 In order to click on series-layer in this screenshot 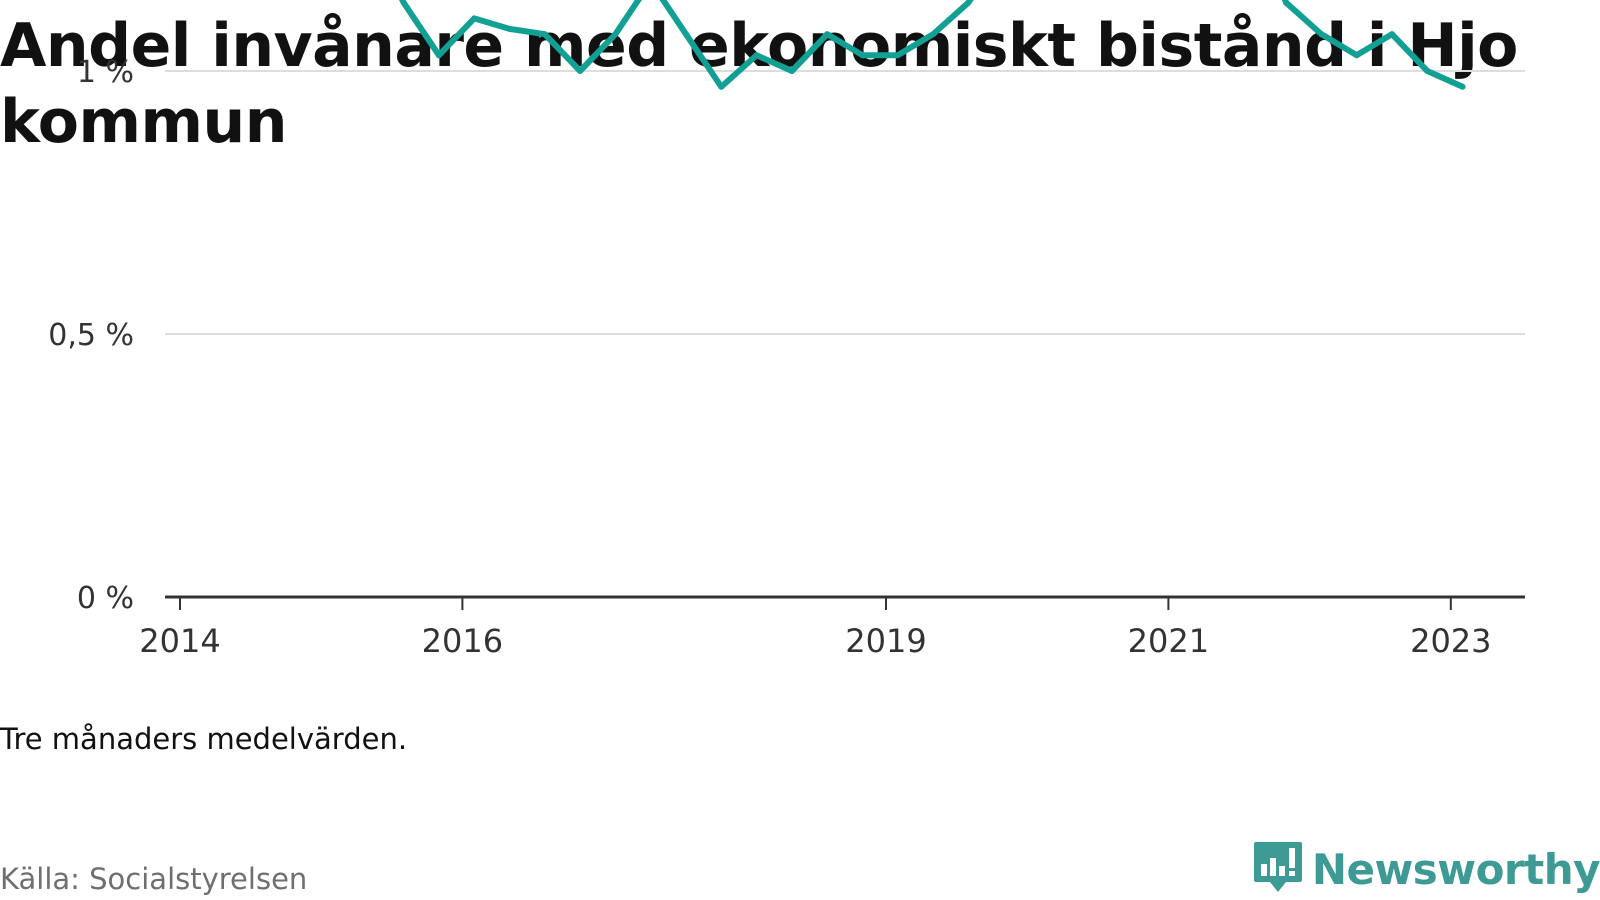, I will do `click(932, 45)`.